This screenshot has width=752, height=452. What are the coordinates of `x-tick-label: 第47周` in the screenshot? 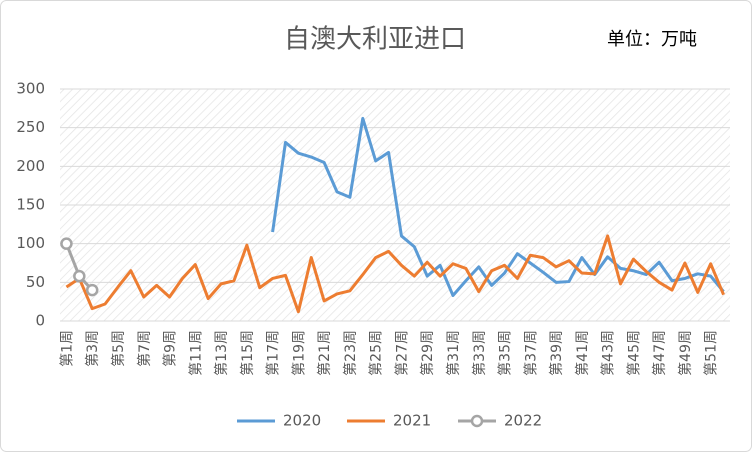 It's located at (659, 353).